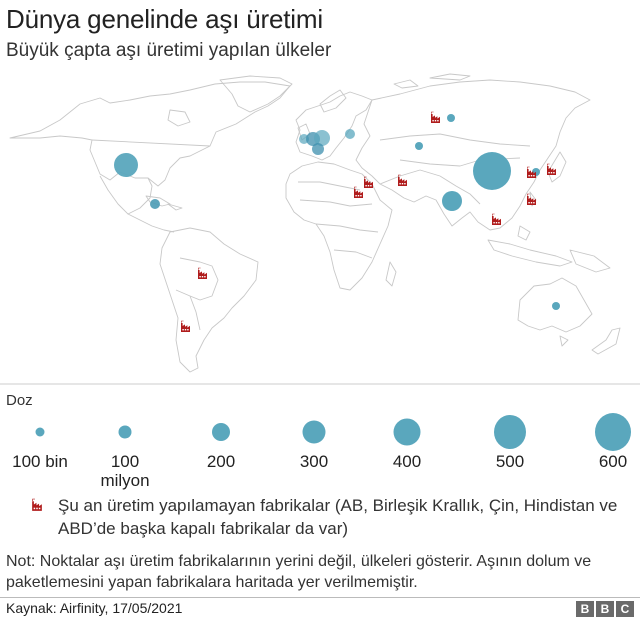 Image resolution: width=640 pixels, height=620 pixels. What do you see at coordinates (318, 149) in the screenshot?
I see `bubble-france-switzerland` at bounding box center [318, 149].